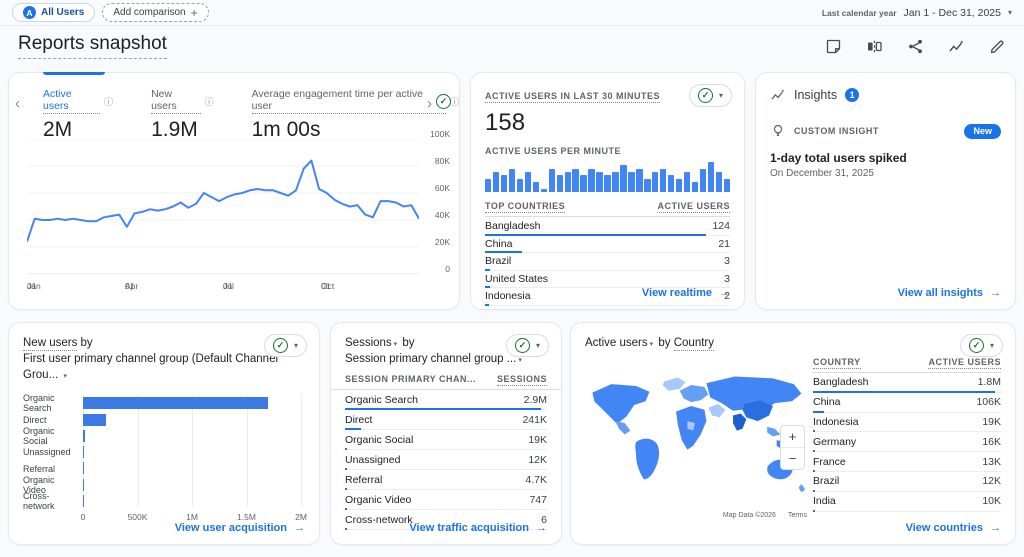  Describe the element at coordinates (964, 363) in the screenshot. I see `column-header: ACTIVE USERS` at that location.